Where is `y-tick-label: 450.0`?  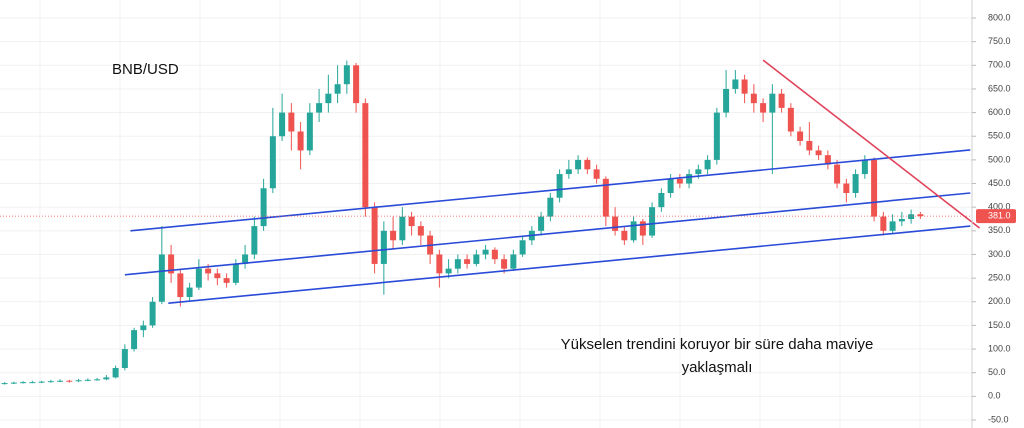 y-tick-label: 450.0 is located at coordinates (999, 183).